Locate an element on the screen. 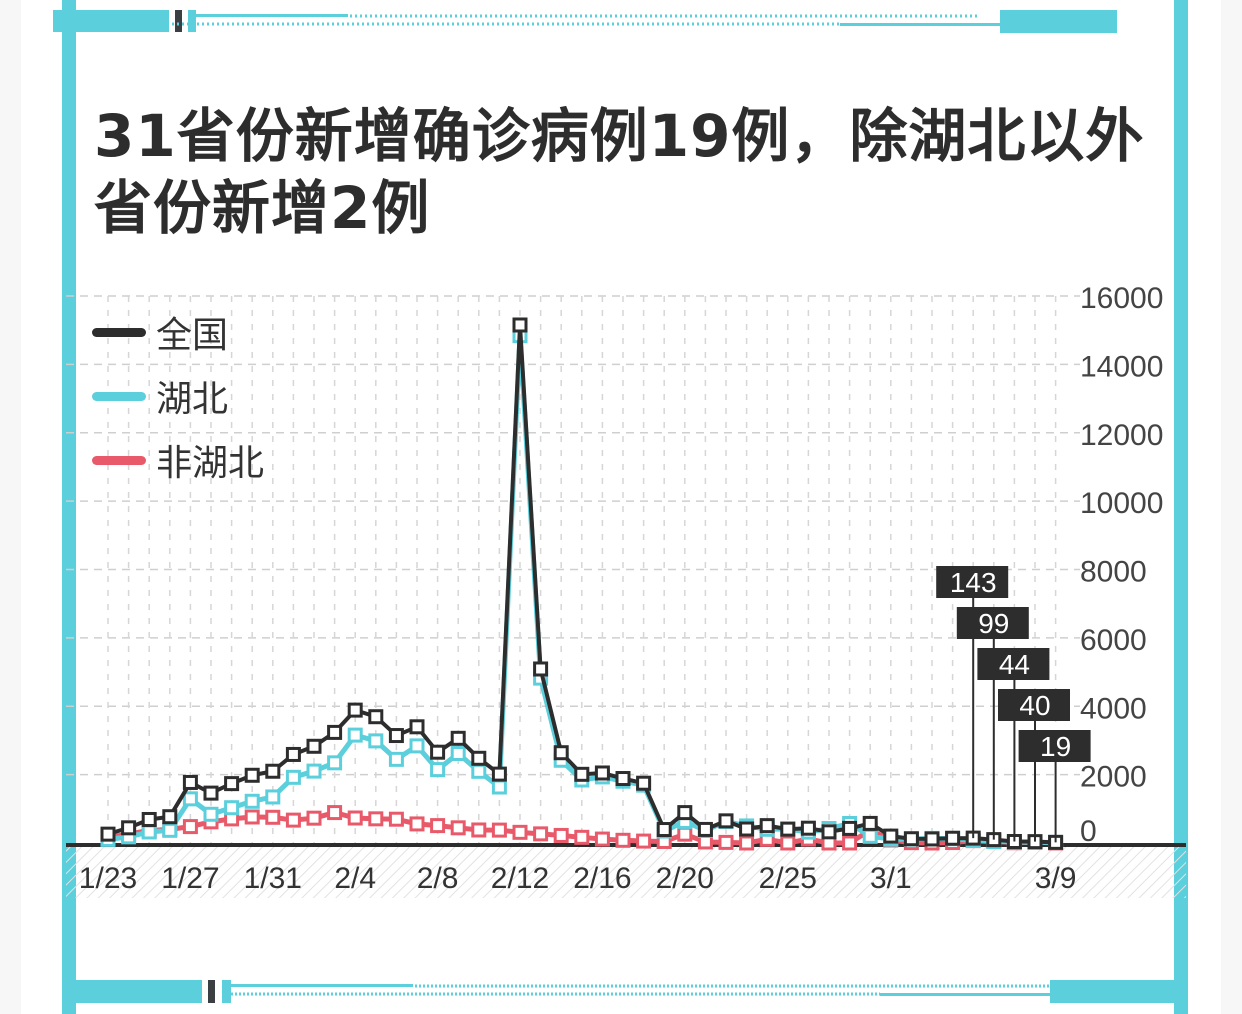  svg-text: 4000 is located at coordinates (1113, 708).